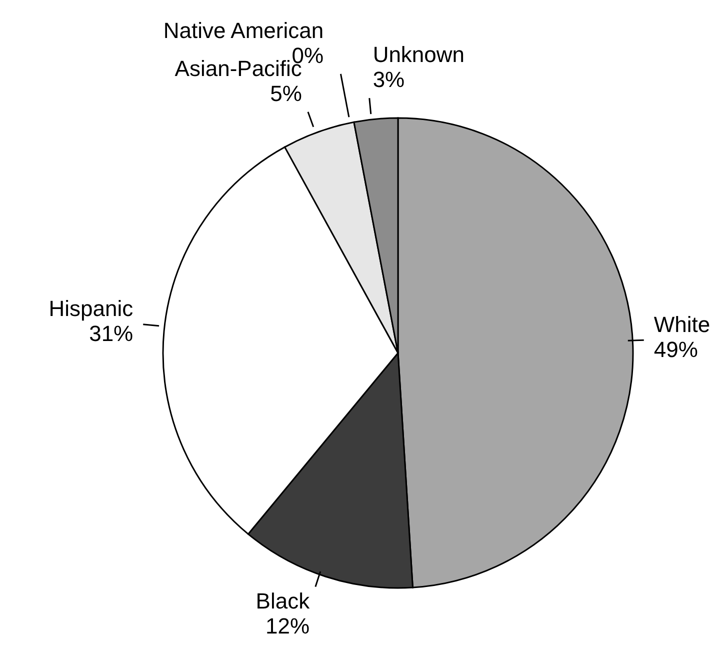 Image resolution: width=728 pixels, height=650 pixels. What do you see at coordinates (388, 79) in the screenshot?
I see `data-label: 3%` at bounding box center [388, 79].